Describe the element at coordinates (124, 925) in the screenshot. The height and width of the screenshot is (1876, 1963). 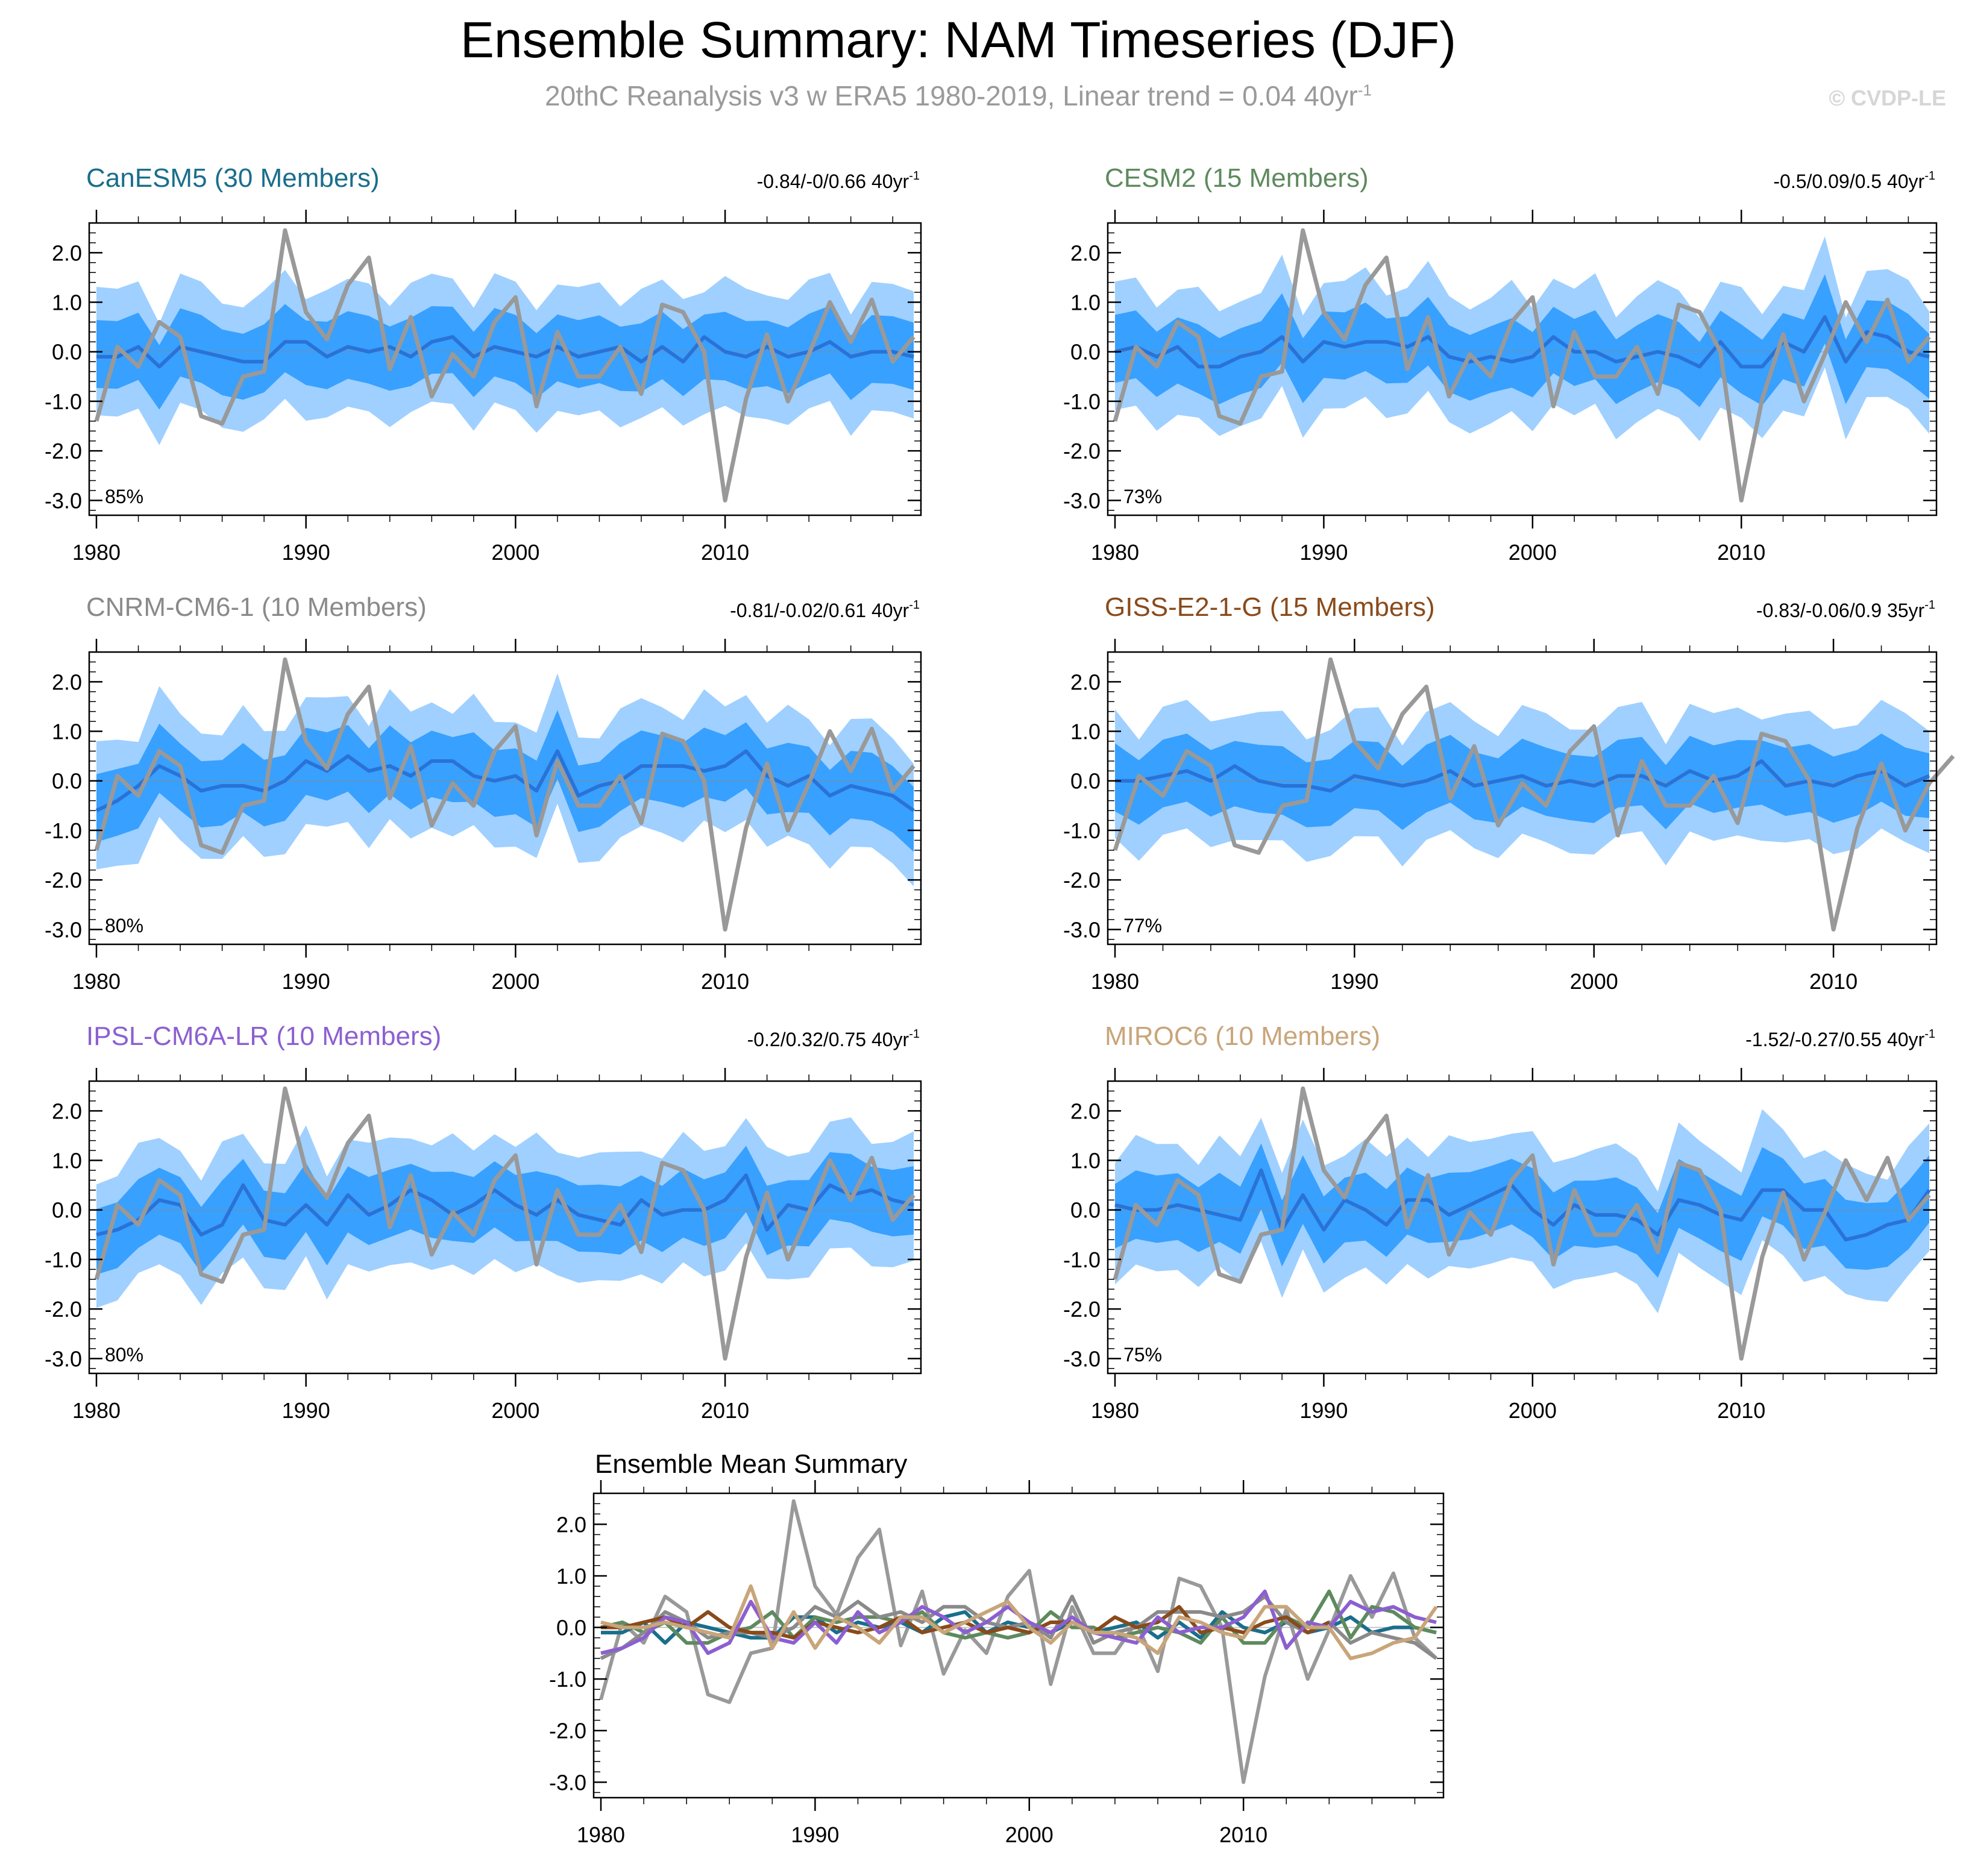
I see `percent-label: 80%` at that location.